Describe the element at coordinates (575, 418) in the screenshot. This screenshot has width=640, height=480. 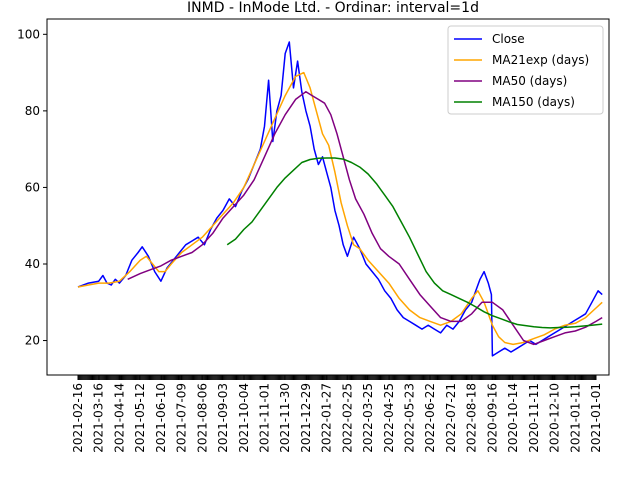
I see `x-tick-label: 2021-01-11` at that location.